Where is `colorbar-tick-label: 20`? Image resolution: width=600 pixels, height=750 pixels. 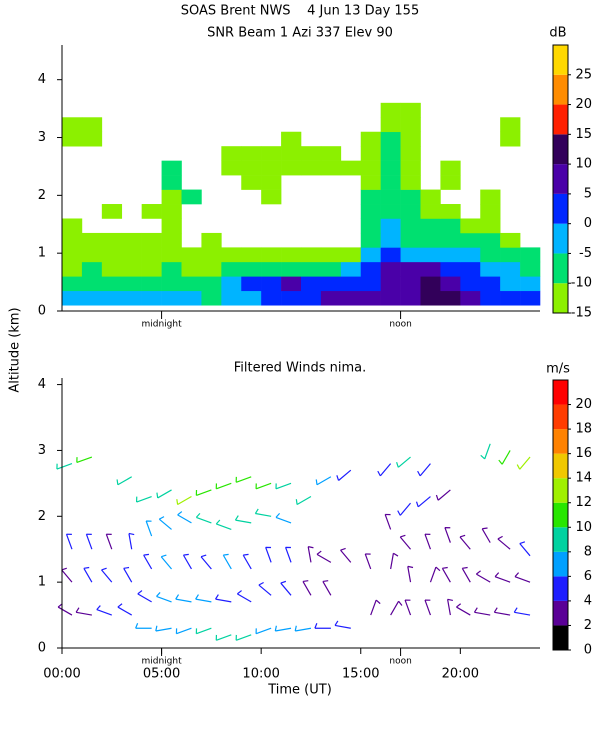 colorbar-tick-label: 20 is located at coordinates (583, 404).